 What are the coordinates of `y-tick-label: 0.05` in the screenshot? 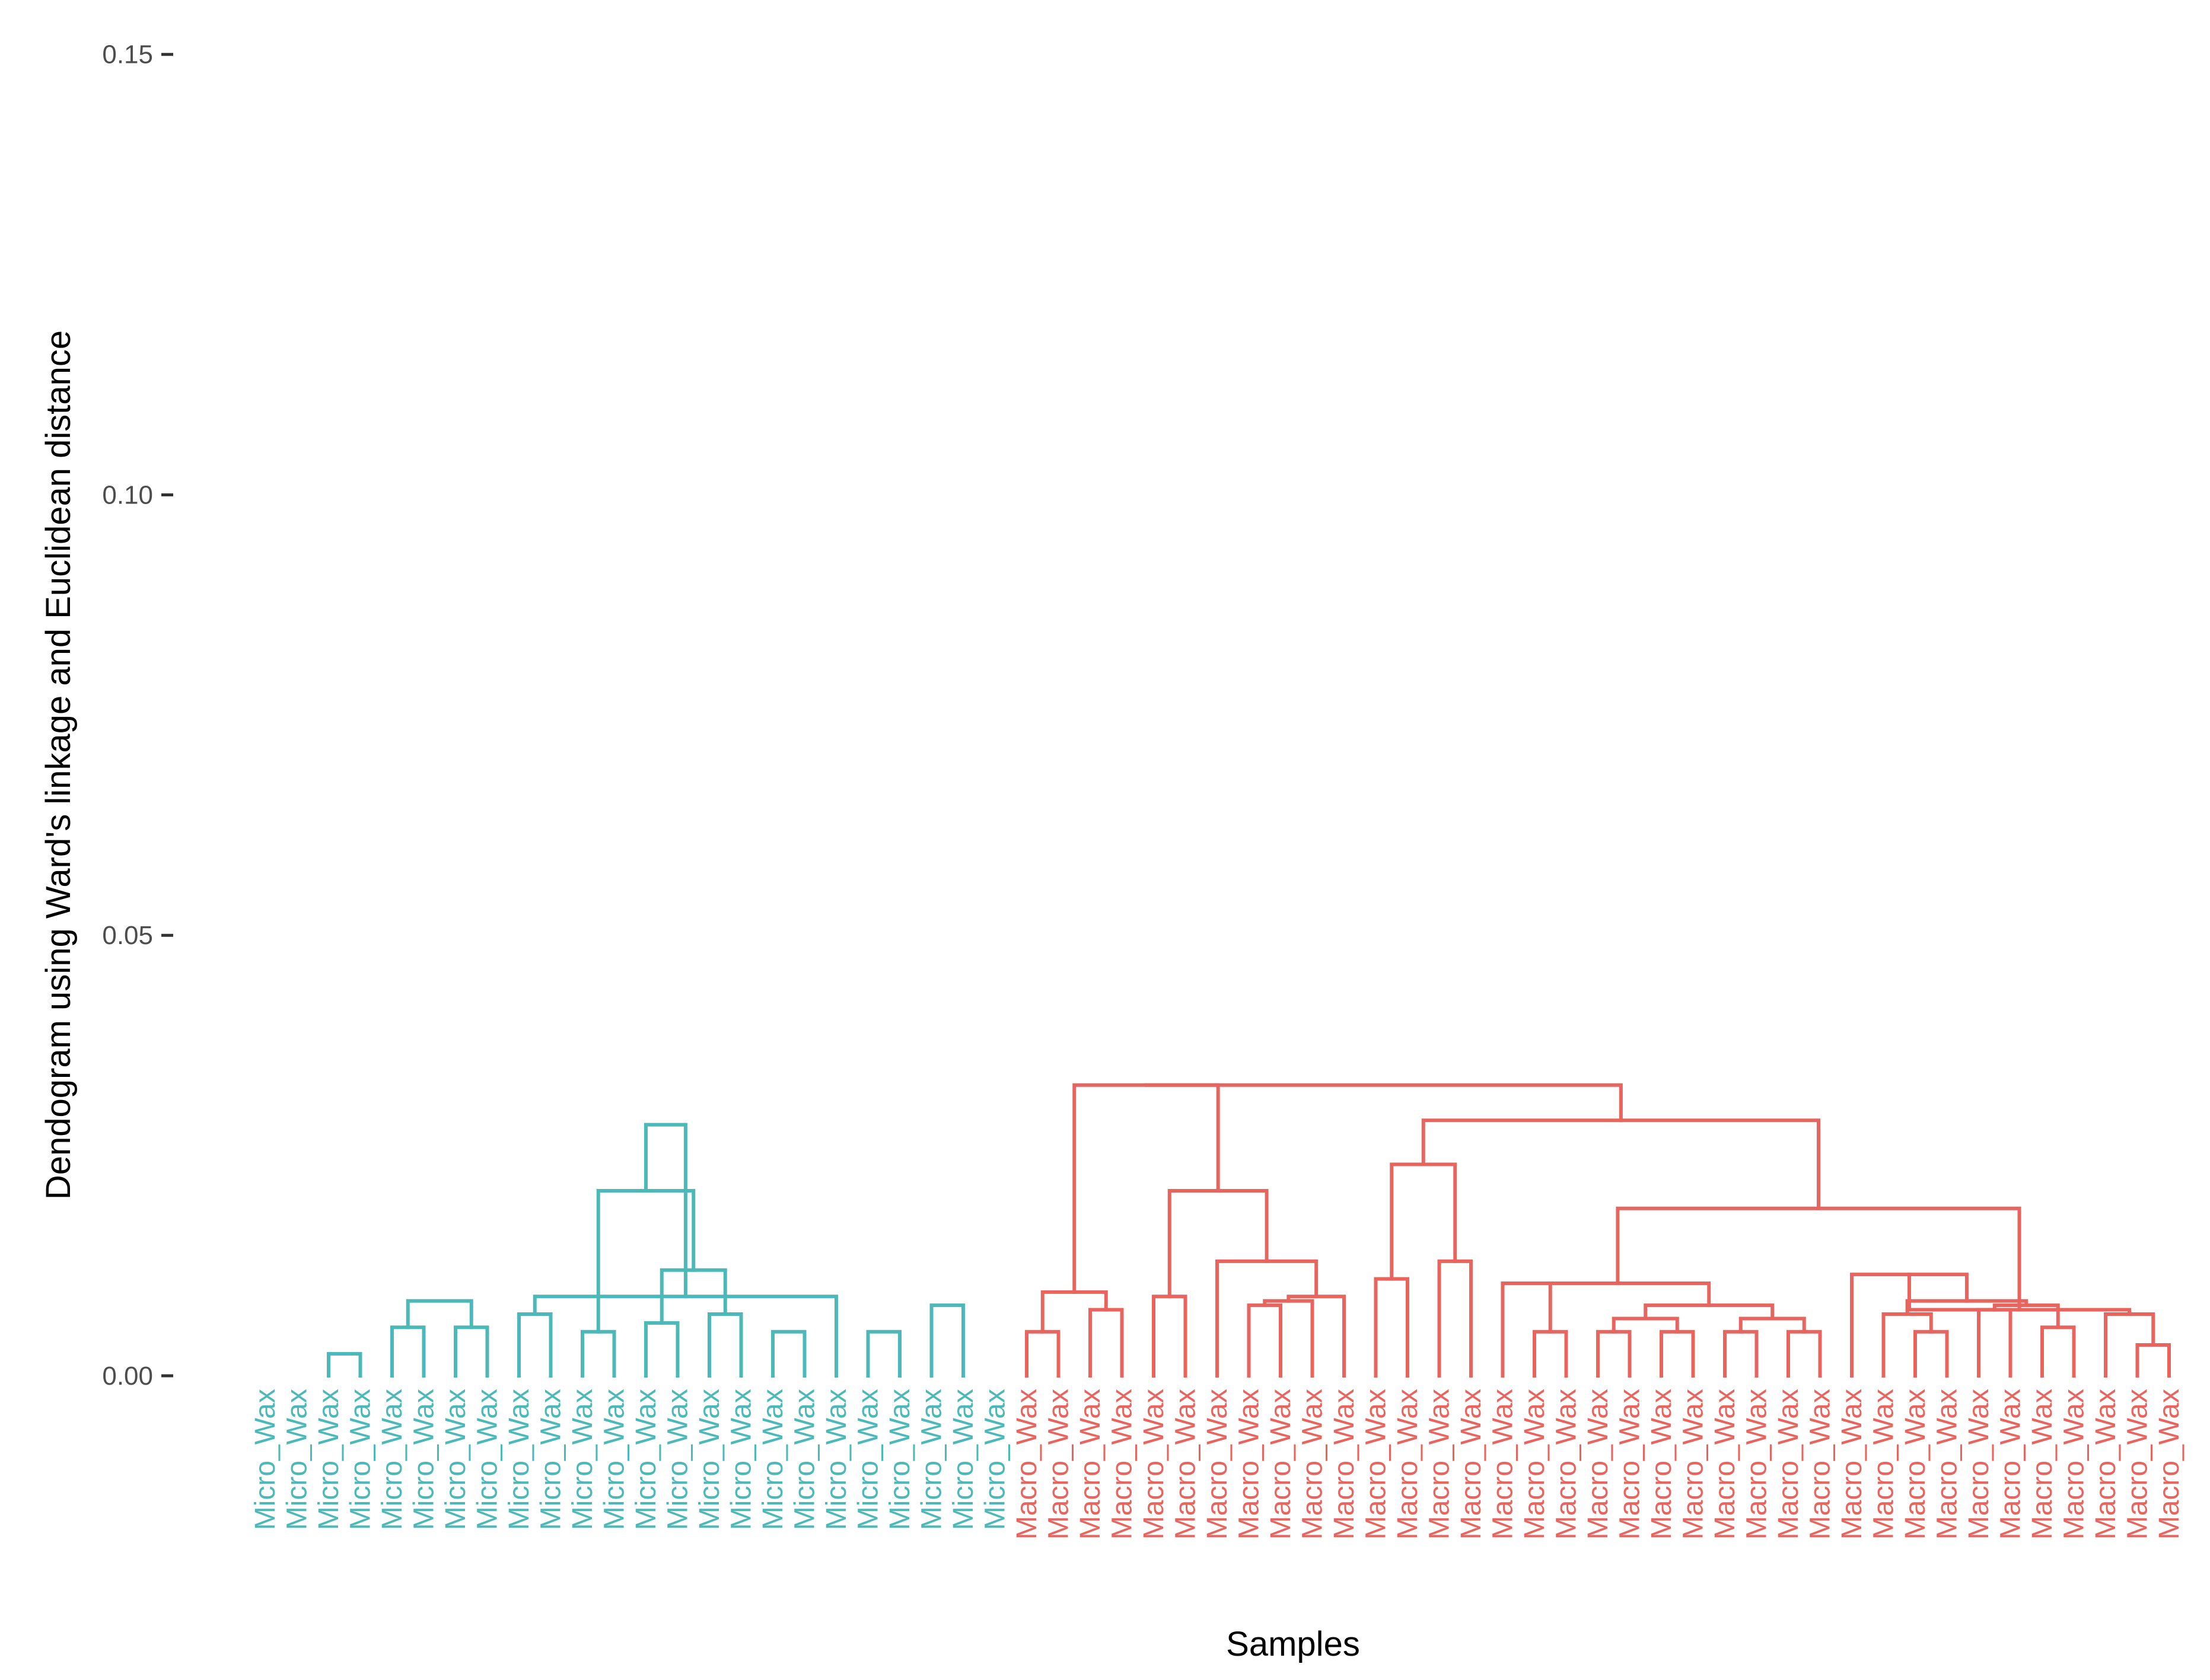 It's located at (127, 935).